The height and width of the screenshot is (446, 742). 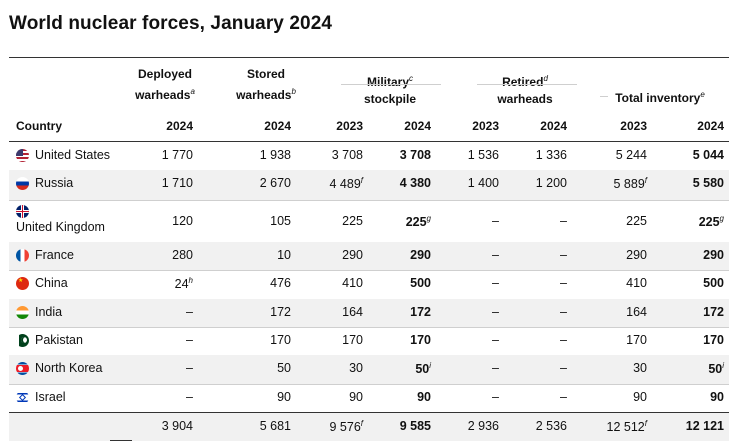 I want to click on pakistan-flag-icon, so click(x=22, y=340).